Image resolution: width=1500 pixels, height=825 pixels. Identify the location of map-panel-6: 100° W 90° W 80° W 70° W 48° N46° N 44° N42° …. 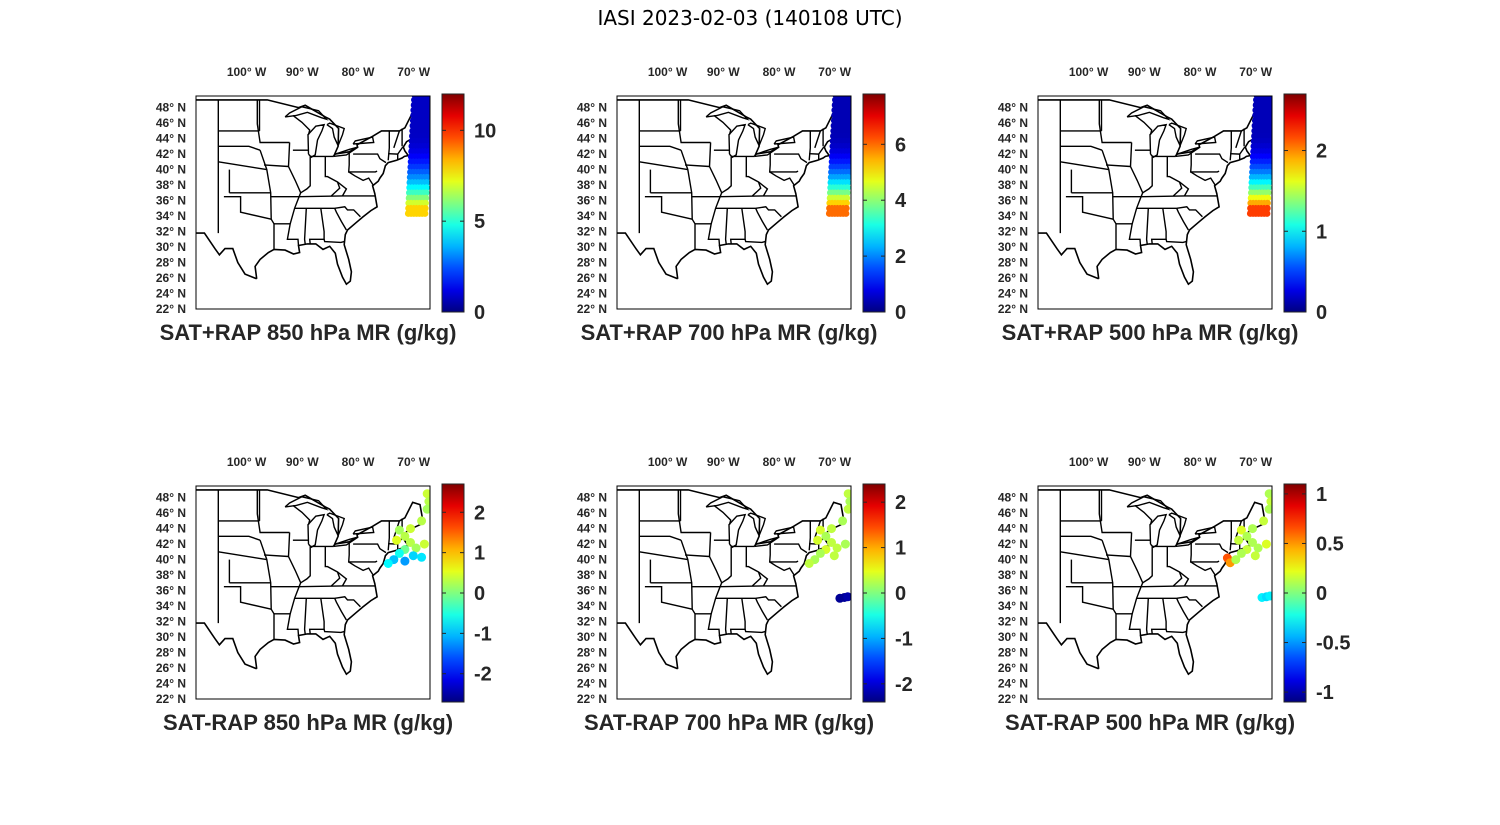
(1174, 595).